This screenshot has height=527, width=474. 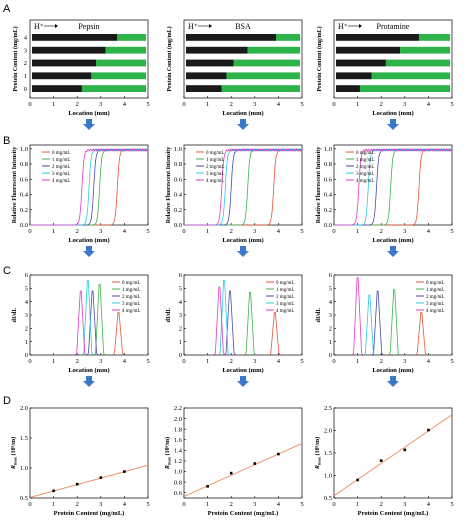 I want to click on proton-arrow-head, so click(x=360, y=26).